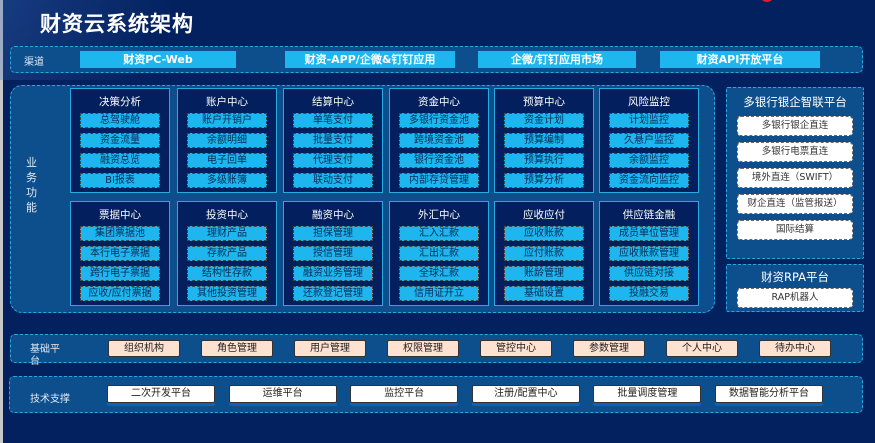 Image resolution: width=875 pixels, height=443 pixels. Describe the element at coordinates (439, 160) in the screenshot. I see `module-item: 银行资金池` at that location.